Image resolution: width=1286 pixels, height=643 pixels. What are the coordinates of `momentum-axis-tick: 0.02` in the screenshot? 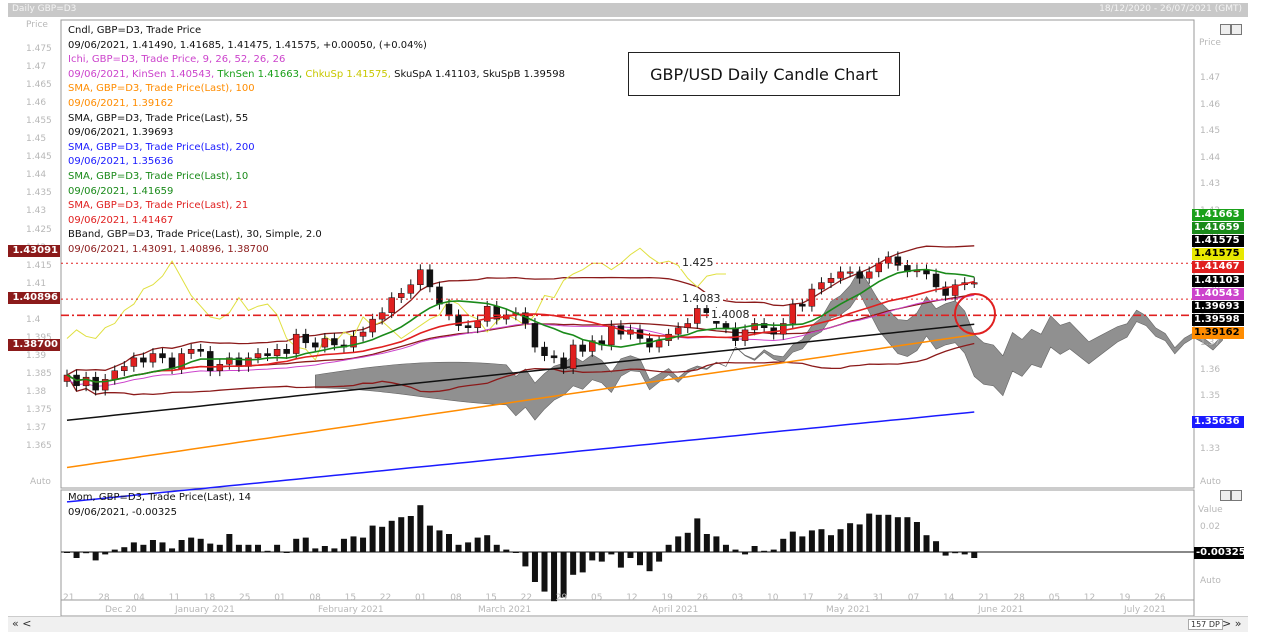 It's located at (1210, 527).